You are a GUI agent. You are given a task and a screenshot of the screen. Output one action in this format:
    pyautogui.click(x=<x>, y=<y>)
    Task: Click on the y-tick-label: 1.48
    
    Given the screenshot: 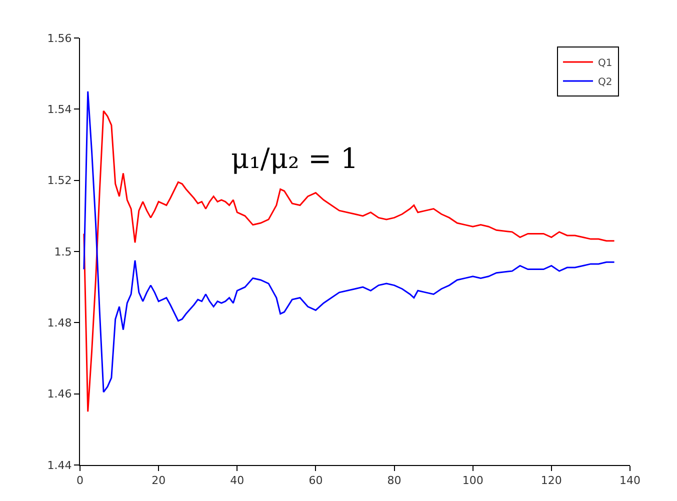 What is the action you would take?
    pyautogui.click(x=59, y=323)
    